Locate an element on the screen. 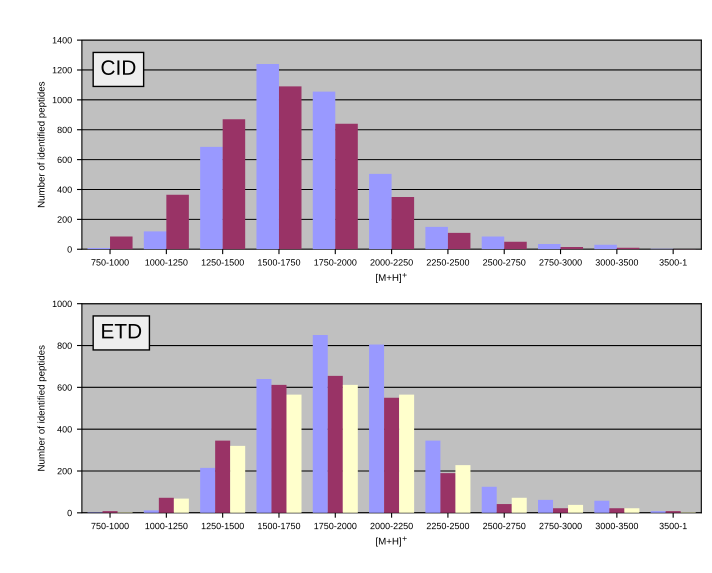  y-tick-label: 1200 is located at coordinates (62, 70).